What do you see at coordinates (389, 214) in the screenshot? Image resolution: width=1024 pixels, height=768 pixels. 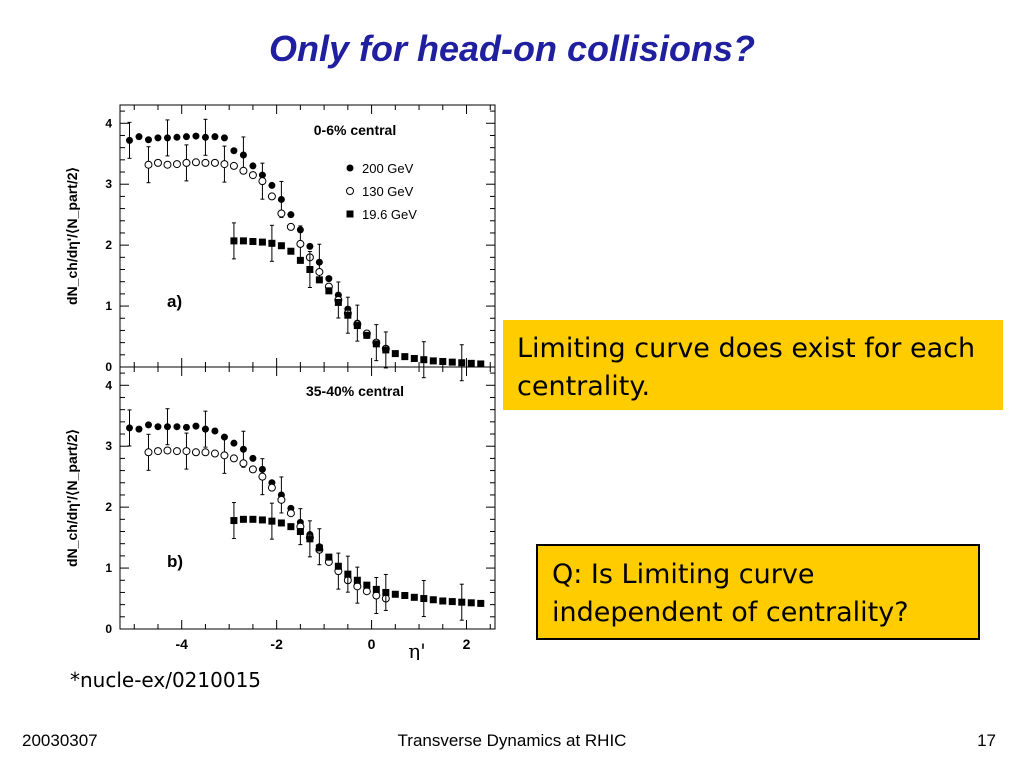 I see `legend-label-19: 19.6 GeV` at bounding box center [389, 214].